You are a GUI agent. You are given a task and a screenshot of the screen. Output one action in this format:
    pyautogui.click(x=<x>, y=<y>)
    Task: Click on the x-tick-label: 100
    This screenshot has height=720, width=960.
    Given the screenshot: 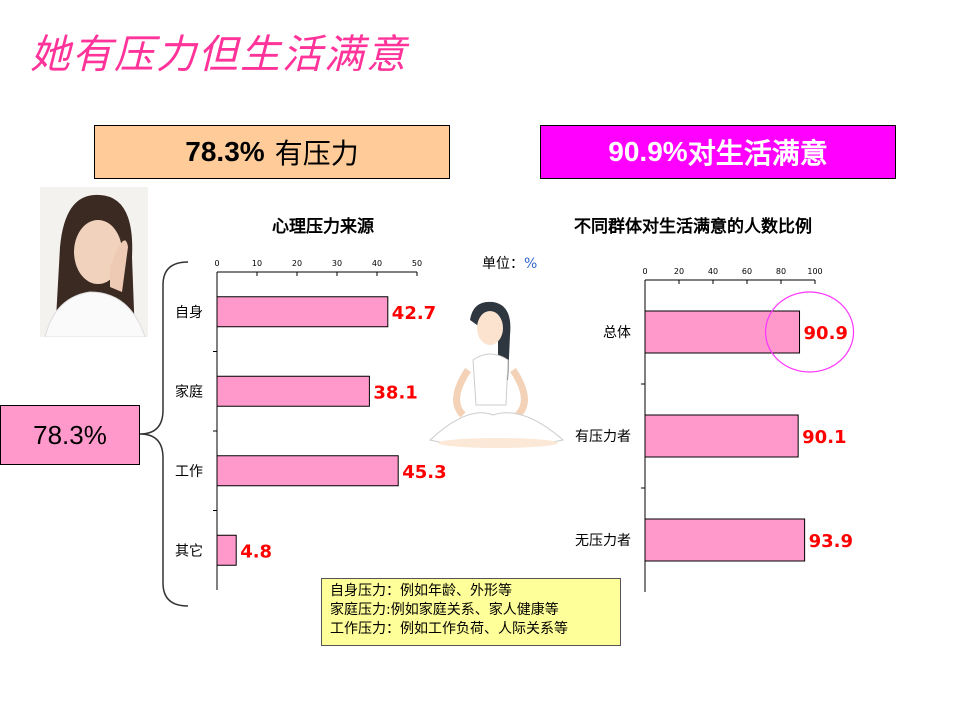 What is the action you would take?
    pyautogui.click(x=814, y=271)
    